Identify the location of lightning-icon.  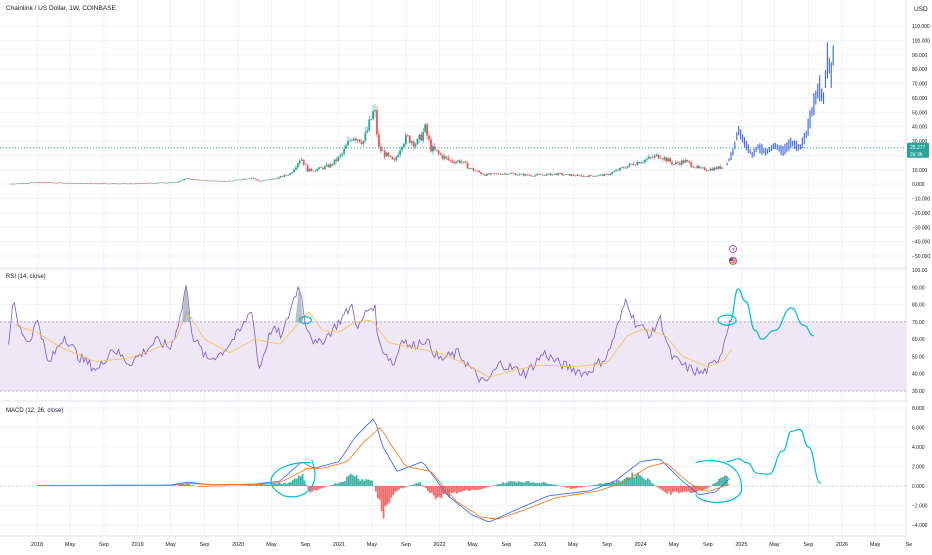
(733, 249).